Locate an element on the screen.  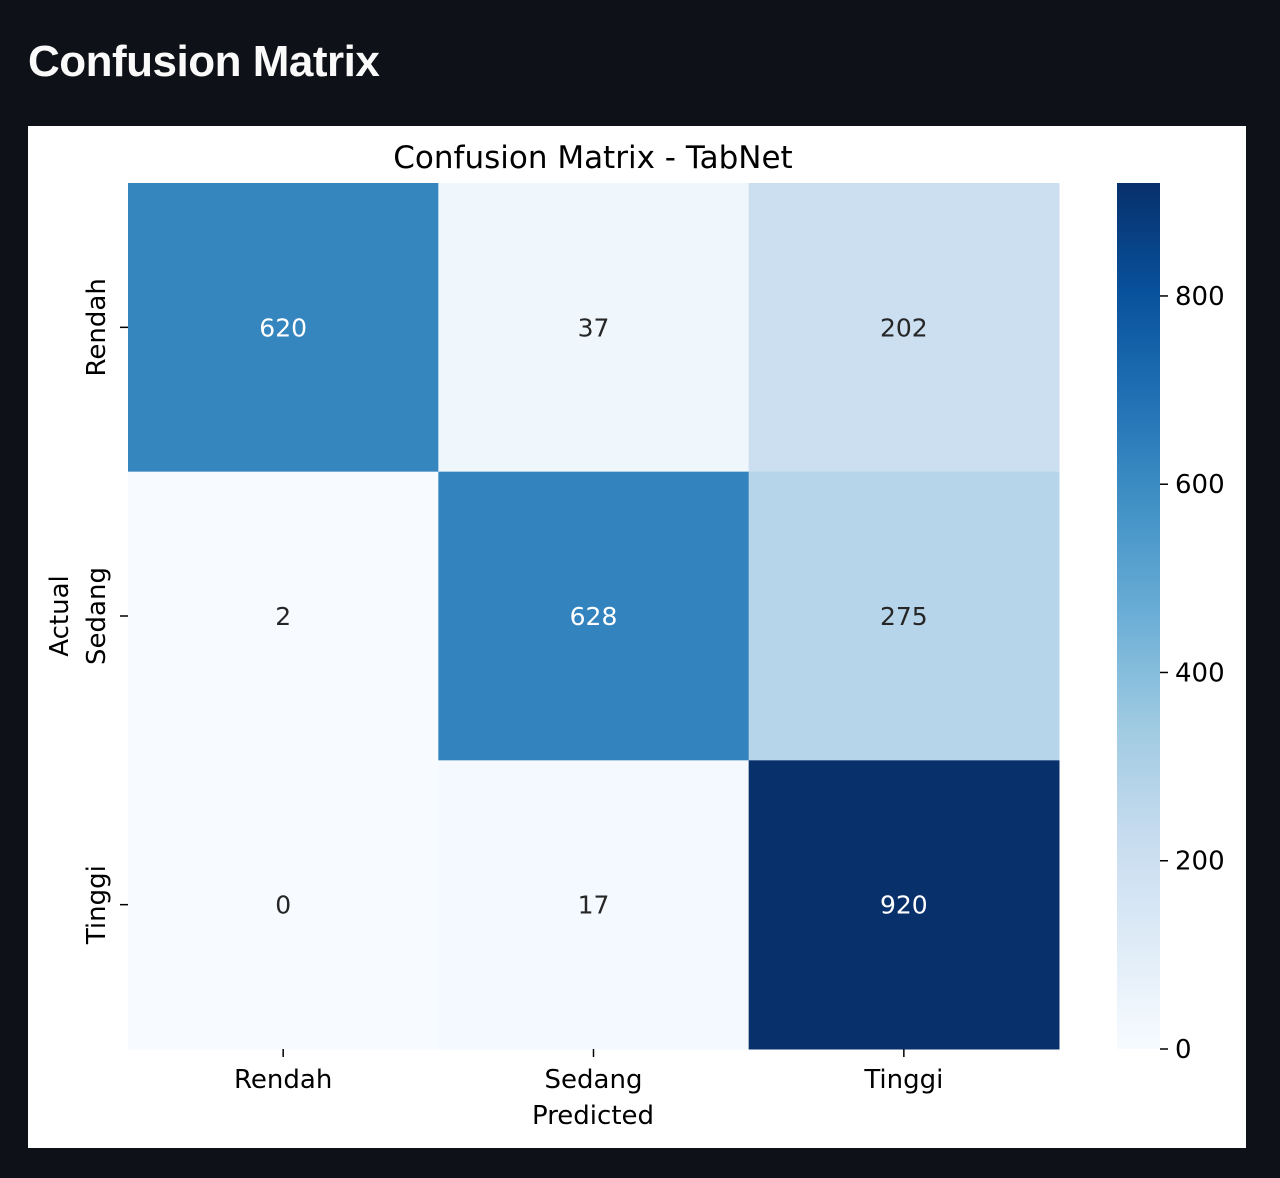
cell-value-label: 620 is located at coordinates (283, 327).